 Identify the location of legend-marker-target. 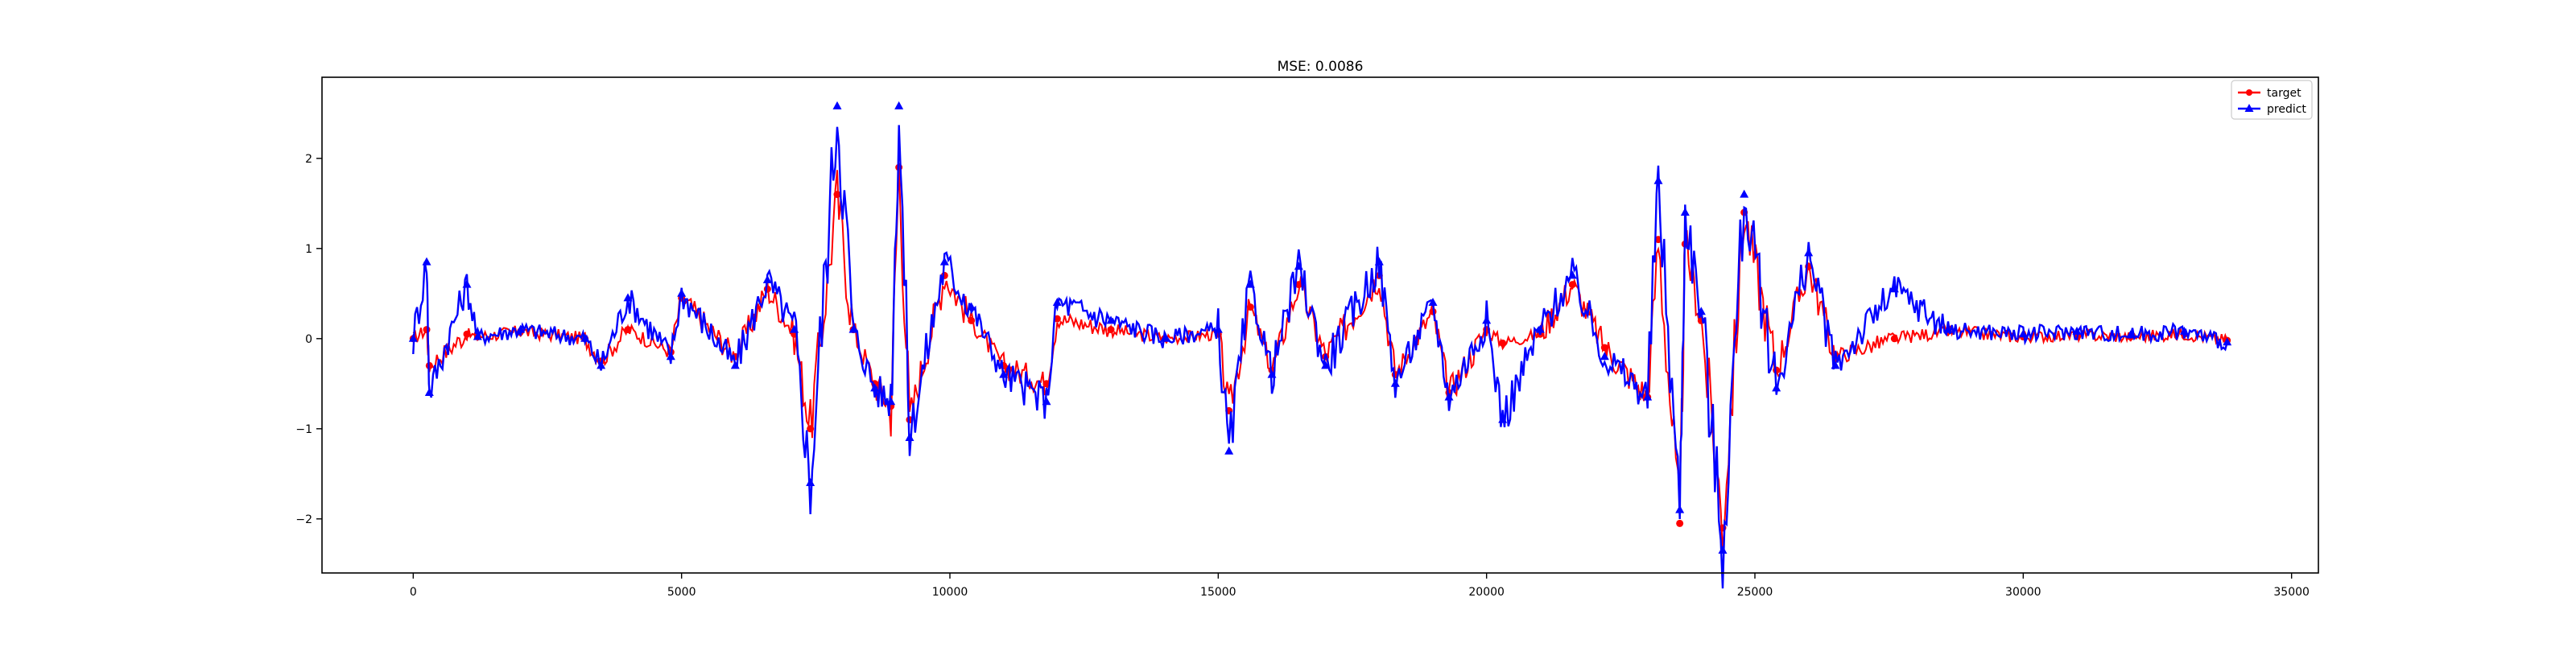
(2249, 92).